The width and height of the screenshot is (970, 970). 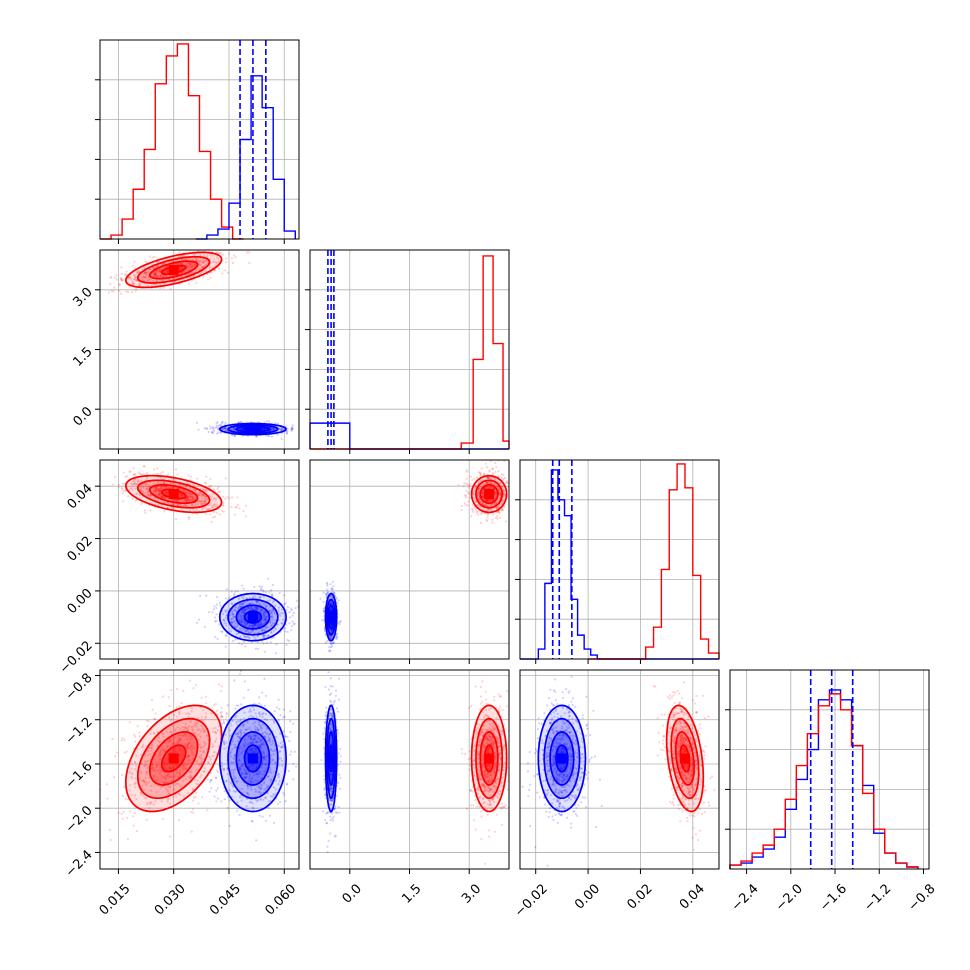 I want to click on density-peak-blue, so click(x=252, y=429).